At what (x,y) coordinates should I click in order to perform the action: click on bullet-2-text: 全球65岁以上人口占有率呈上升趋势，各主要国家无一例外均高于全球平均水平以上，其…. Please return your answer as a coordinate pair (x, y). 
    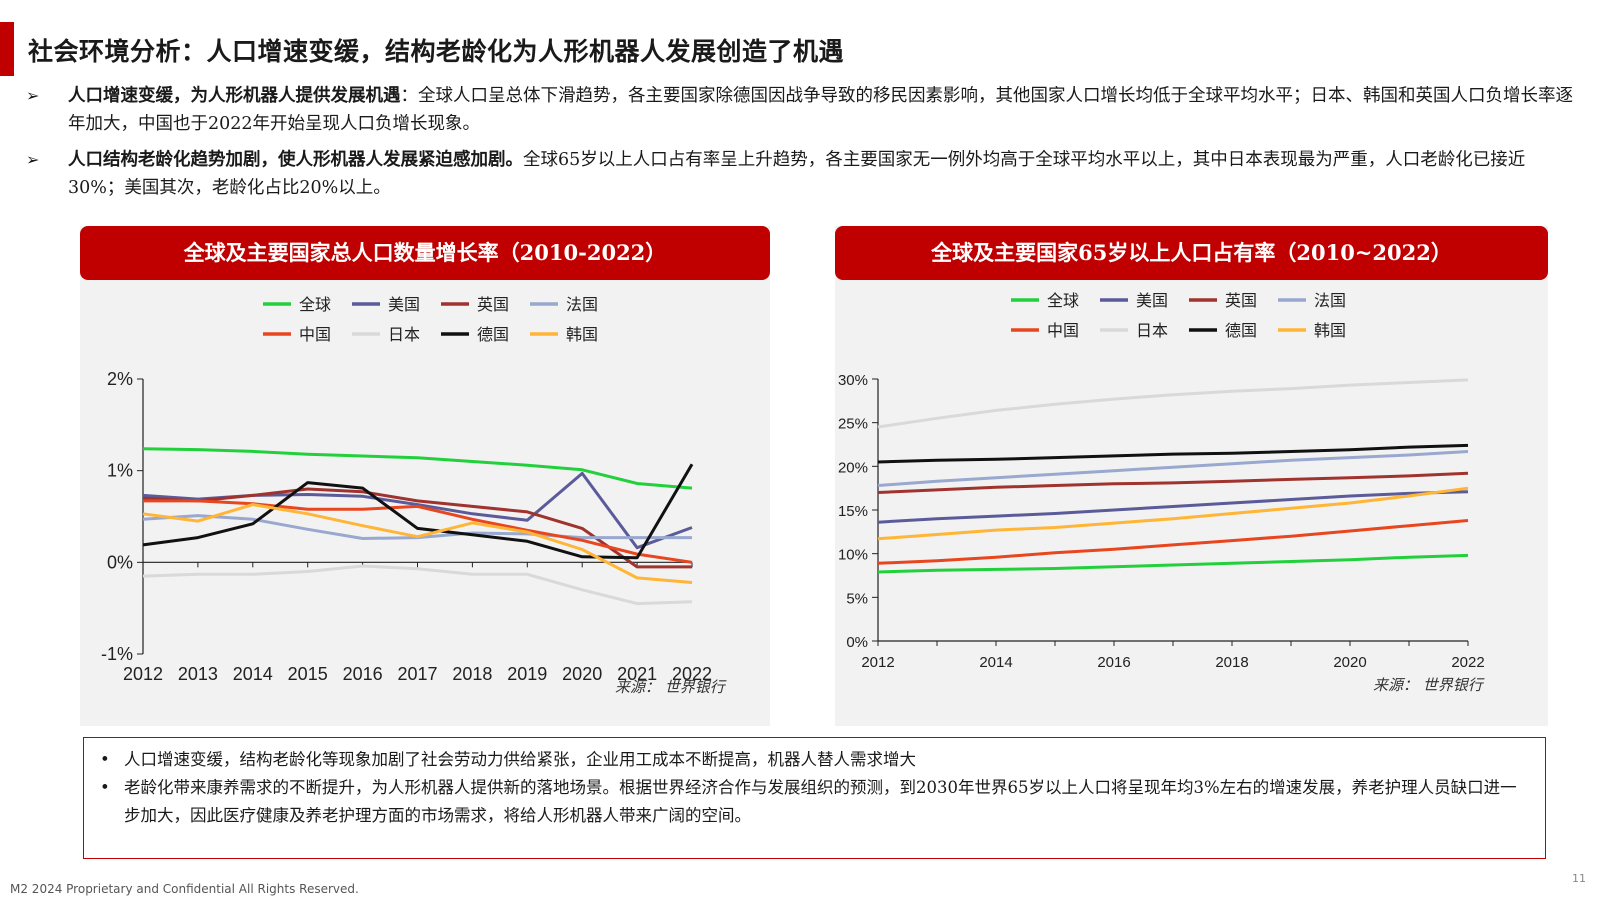
    Looking at the image, I should click on (797, 174).